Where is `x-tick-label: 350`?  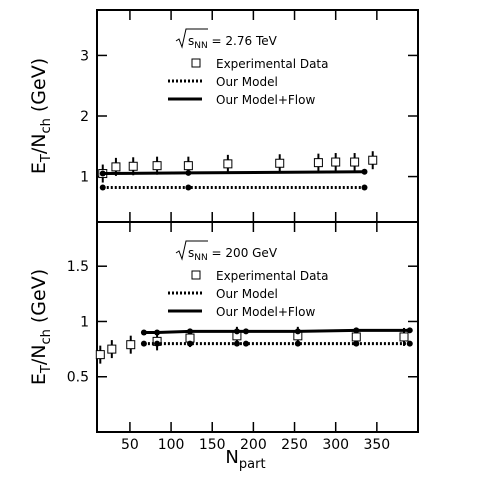 x-tick-label: 350 is located at coordinates (376, 445).